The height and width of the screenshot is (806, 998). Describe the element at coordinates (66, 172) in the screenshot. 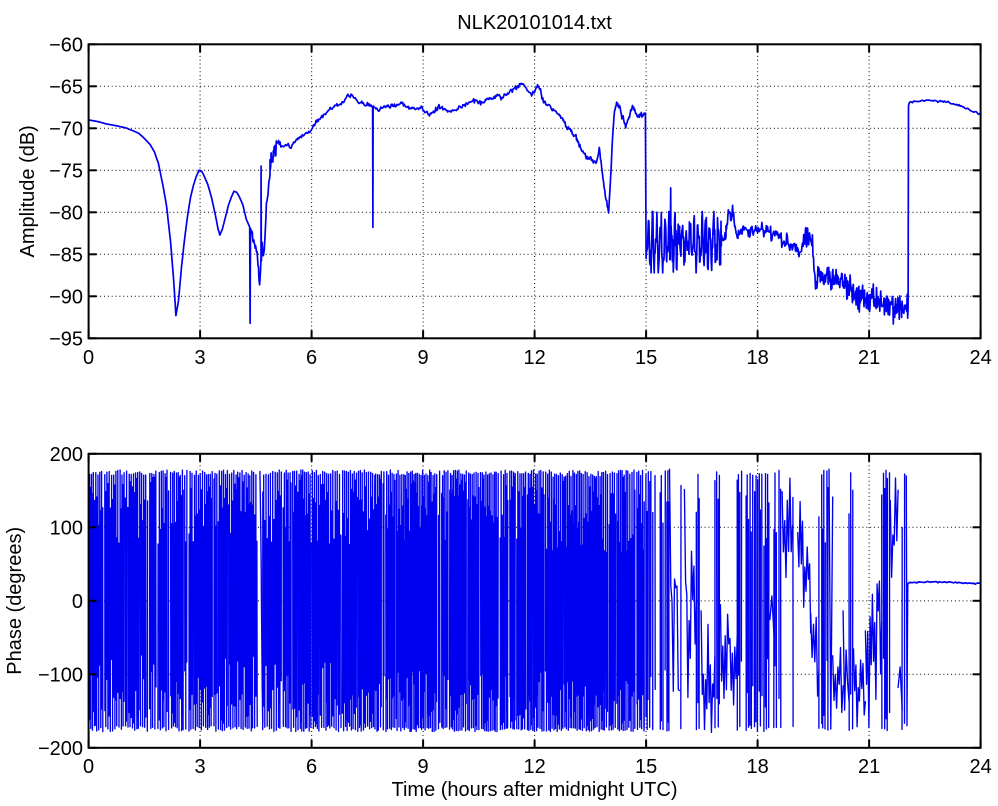

I see `svg-text: −75` at that location.